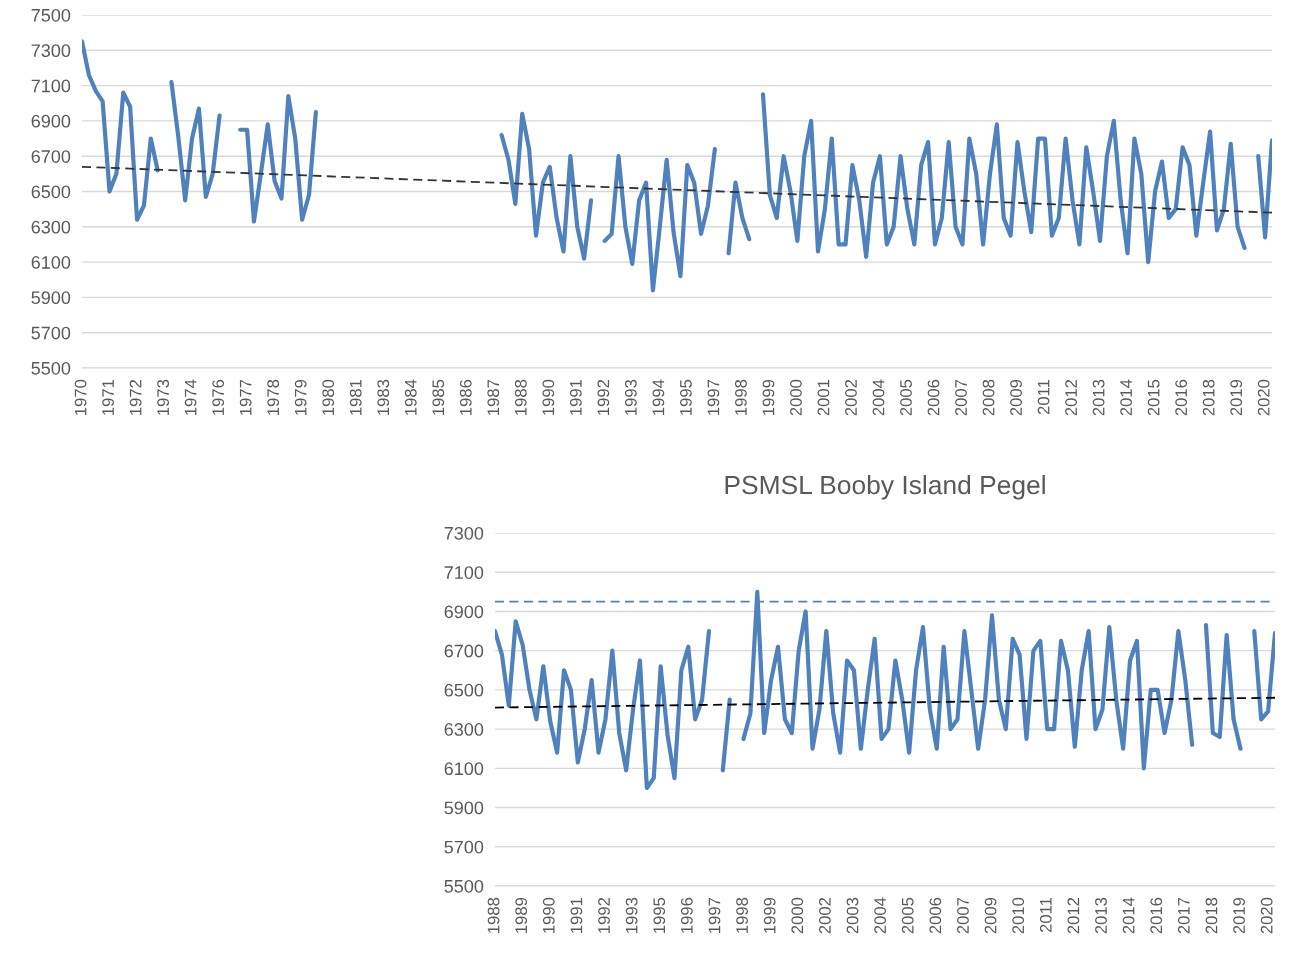  Describe the element at coordinates (383, 397) in the screenshot. I see `x-tick-label: 1983` at that location.